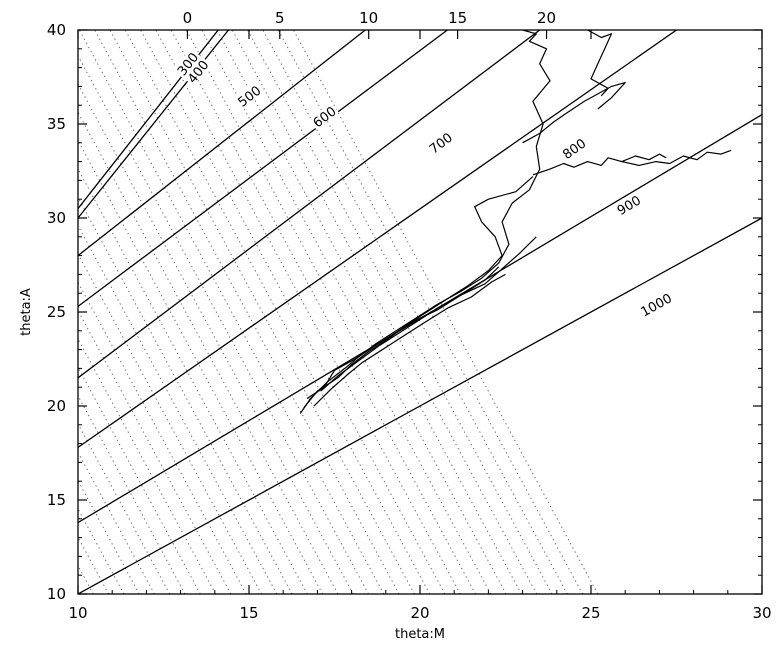 This screenshot has height=655, width=777. I want to click on y-axis-label: theta:A, so click(26, 312).